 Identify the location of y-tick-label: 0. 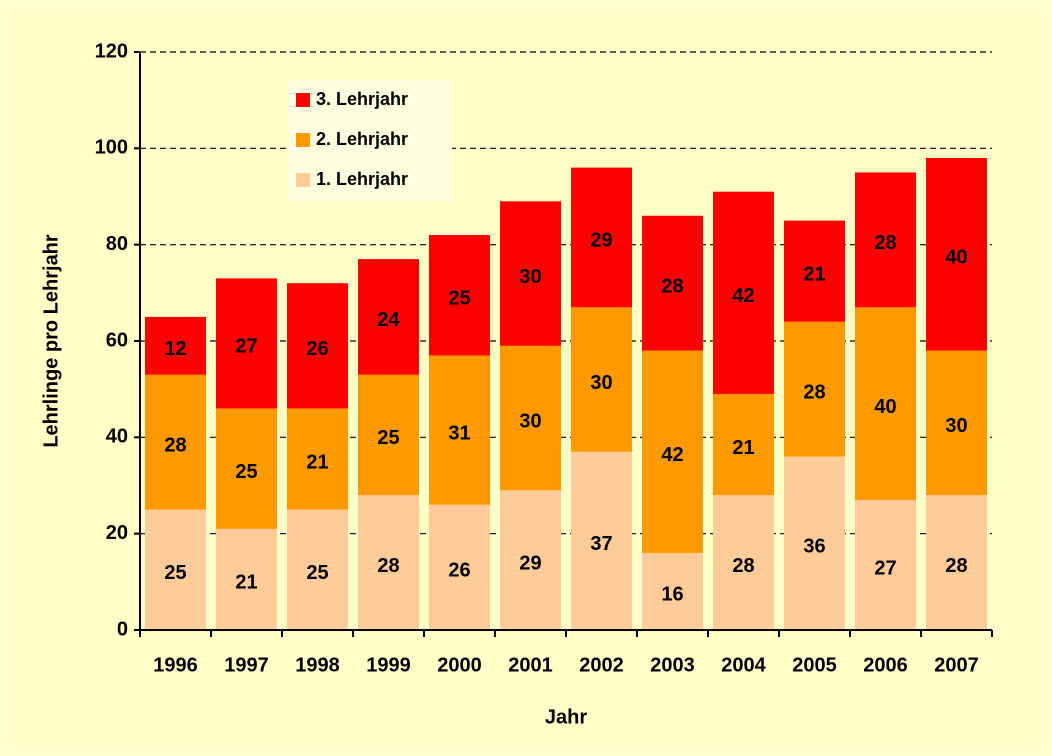
(122, 629).